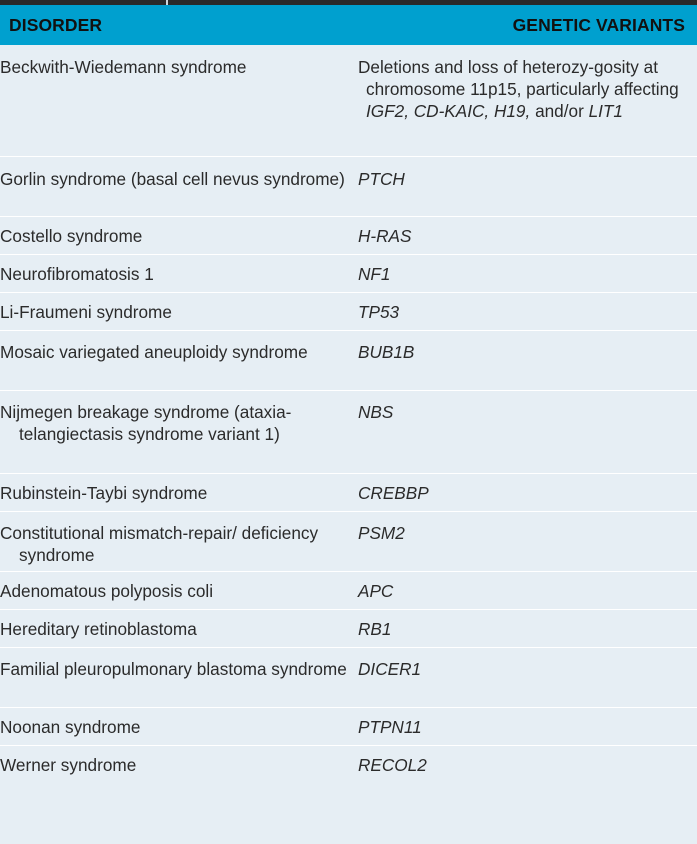  I want to click on disorder-name: Neurofibromatosis 1, so click(179, 274).